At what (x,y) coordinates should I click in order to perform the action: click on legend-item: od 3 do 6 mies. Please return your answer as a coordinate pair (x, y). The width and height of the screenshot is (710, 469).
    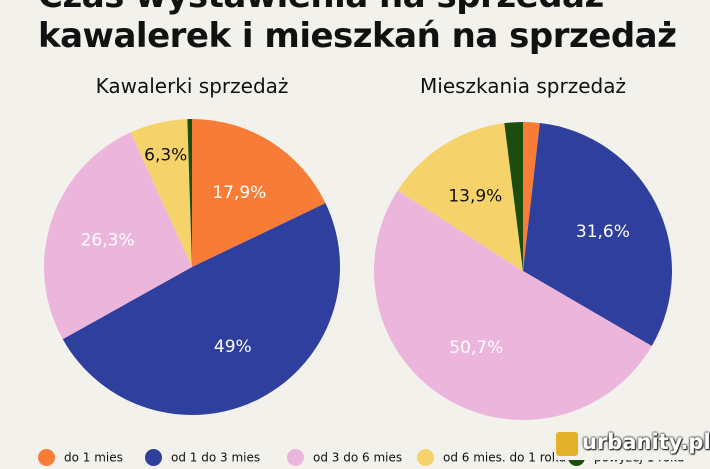
    Looking at the image, I should click on (344, 457).